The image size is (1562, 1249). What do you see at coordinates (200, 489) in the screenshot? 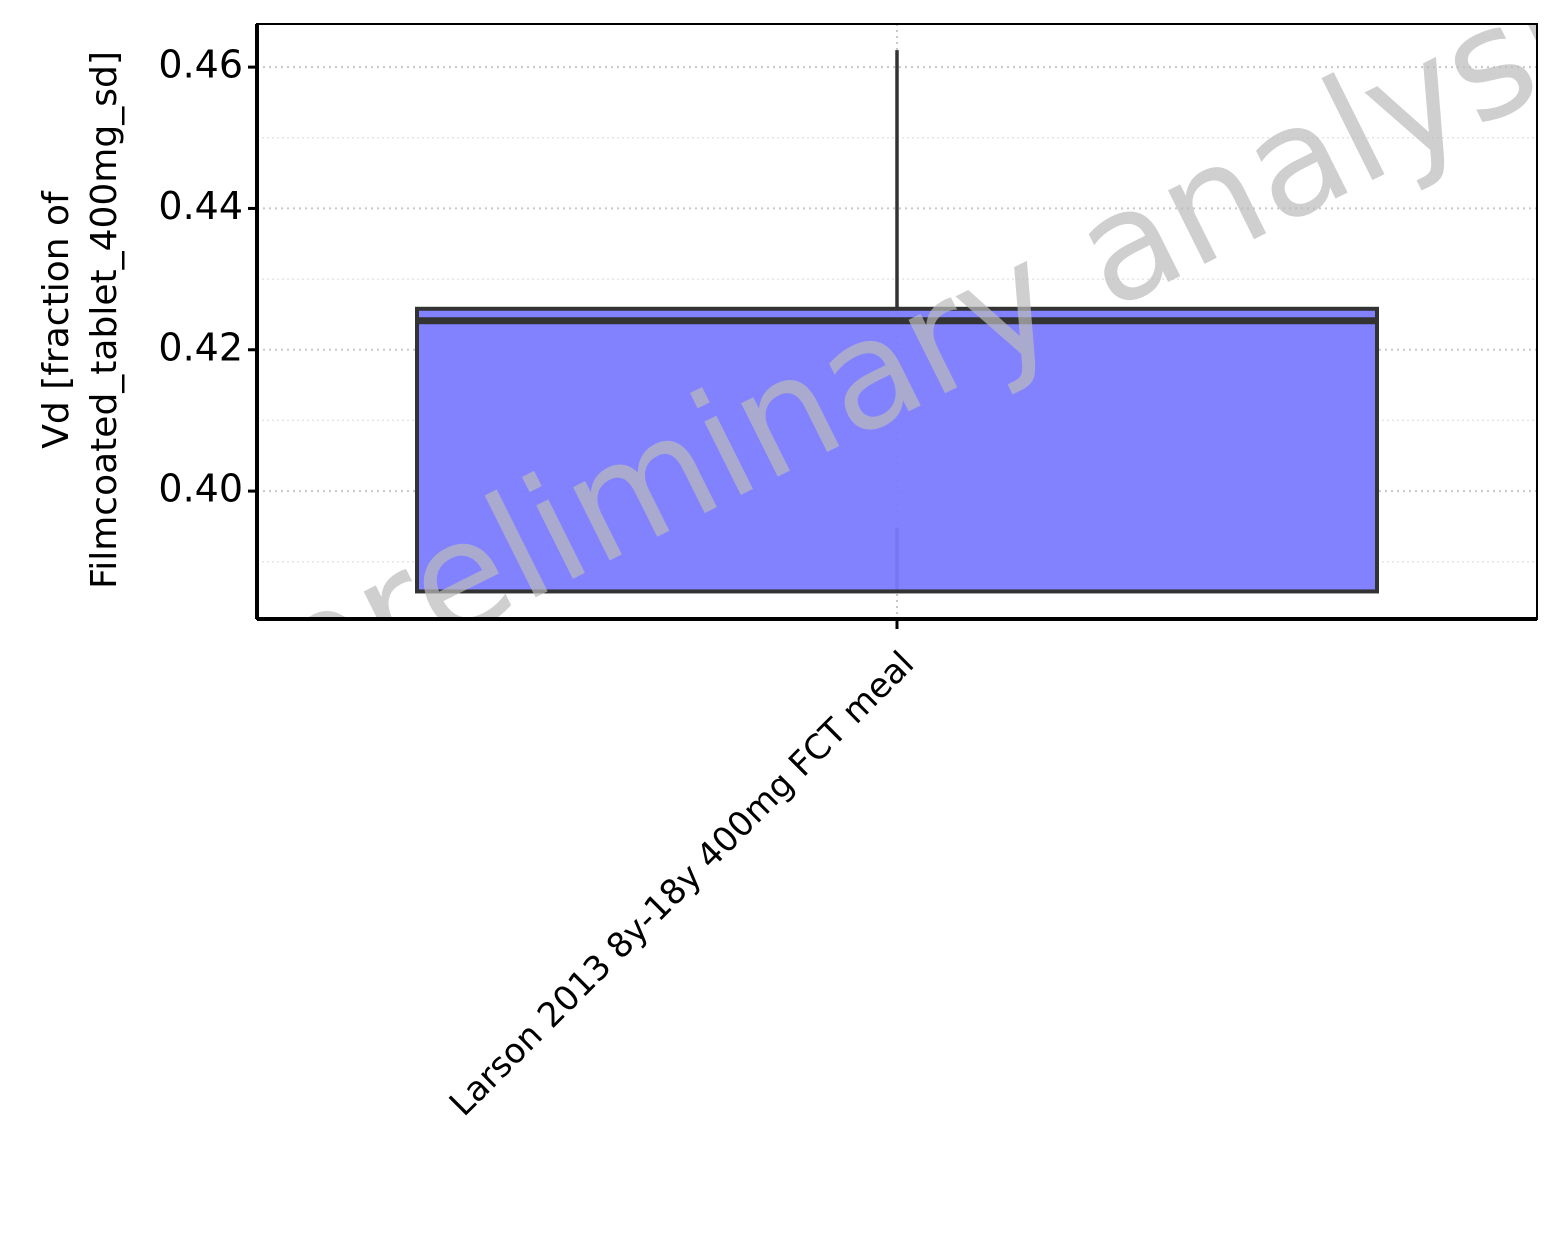
I see `y-tick-label: 0.40` at bounding box center [200, 489].